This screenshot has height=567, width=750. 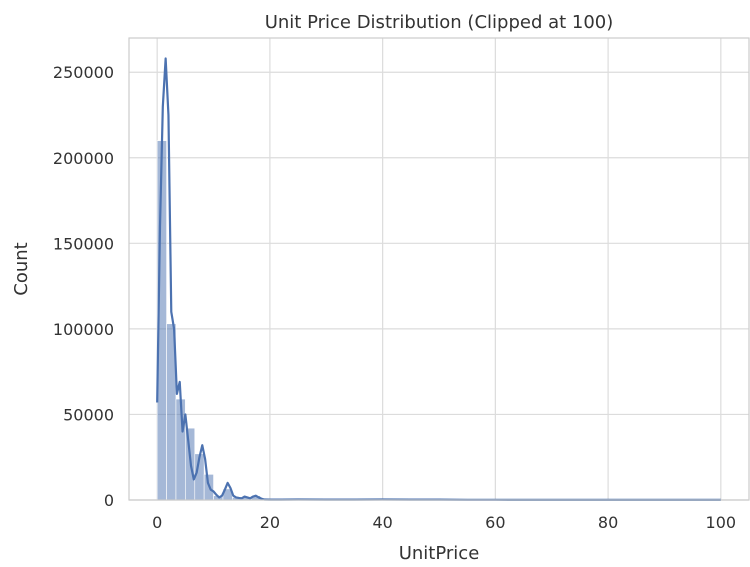 I want to click on y-tick-labels: 0 50000 100000 150000 200000 250000, so click(x=83, y=286).